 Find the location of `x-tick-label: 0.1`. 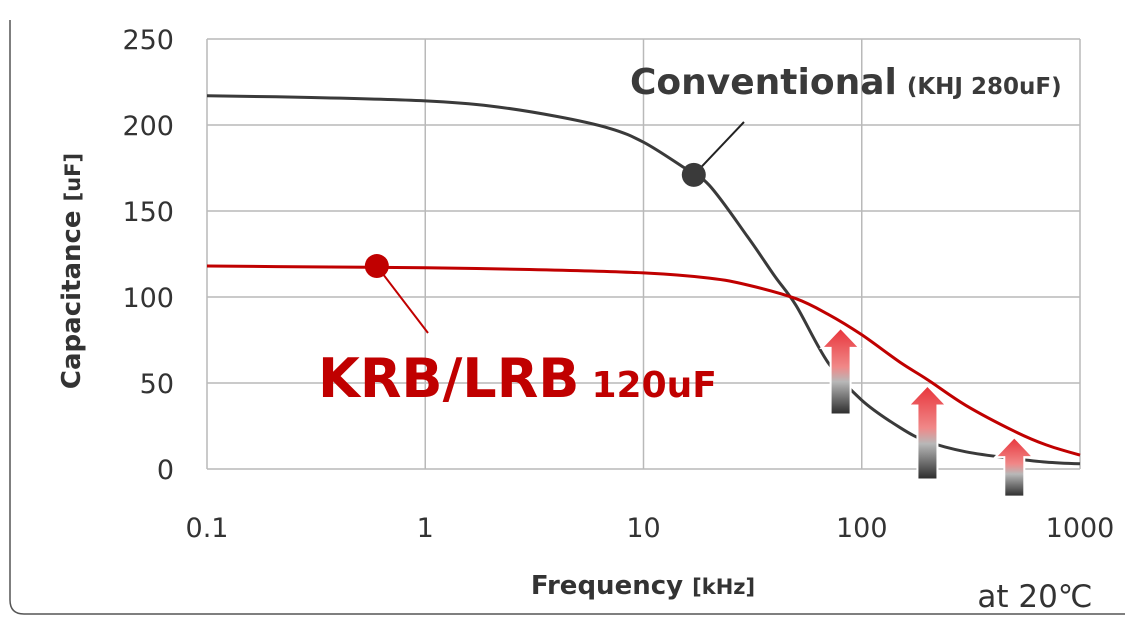

x-tick-label: 0.1 is located at coordinates (207, 528).